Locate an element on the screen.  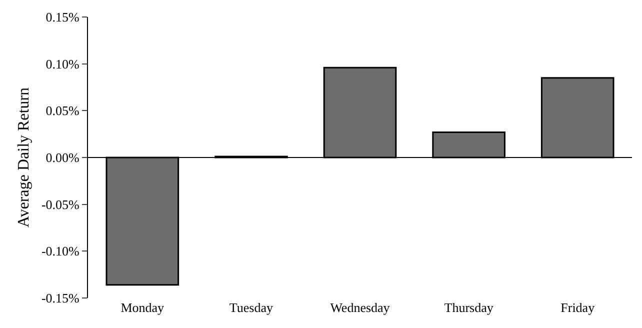
x-tick-label: Wednesday is located at coordinates (360, 307).